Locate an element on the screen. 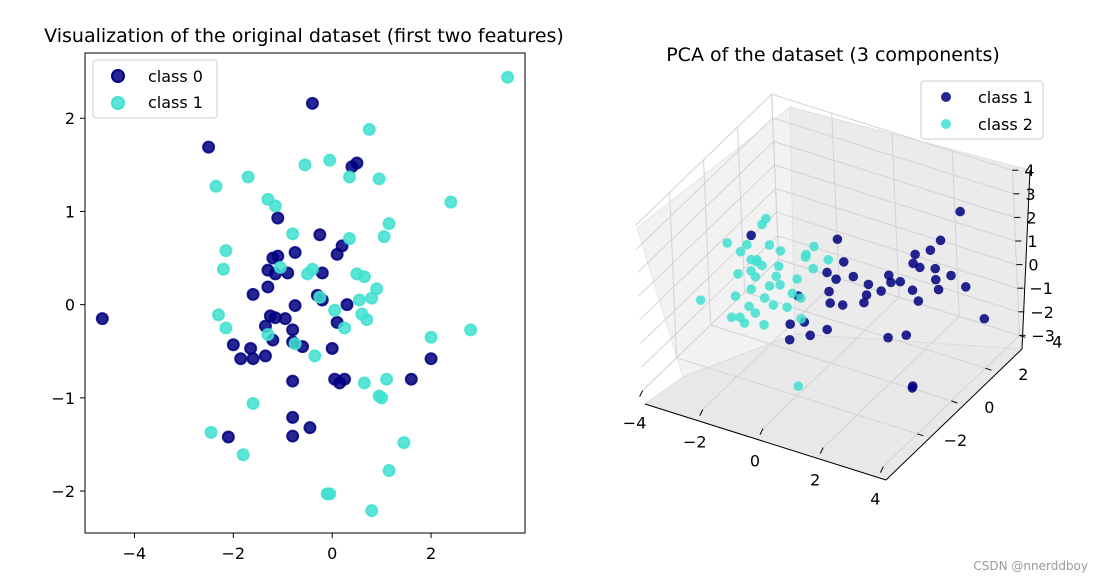 The height and width of the screenshot is (582, 1103). x-tick-label: 4 is located at coordinates (875, 499).